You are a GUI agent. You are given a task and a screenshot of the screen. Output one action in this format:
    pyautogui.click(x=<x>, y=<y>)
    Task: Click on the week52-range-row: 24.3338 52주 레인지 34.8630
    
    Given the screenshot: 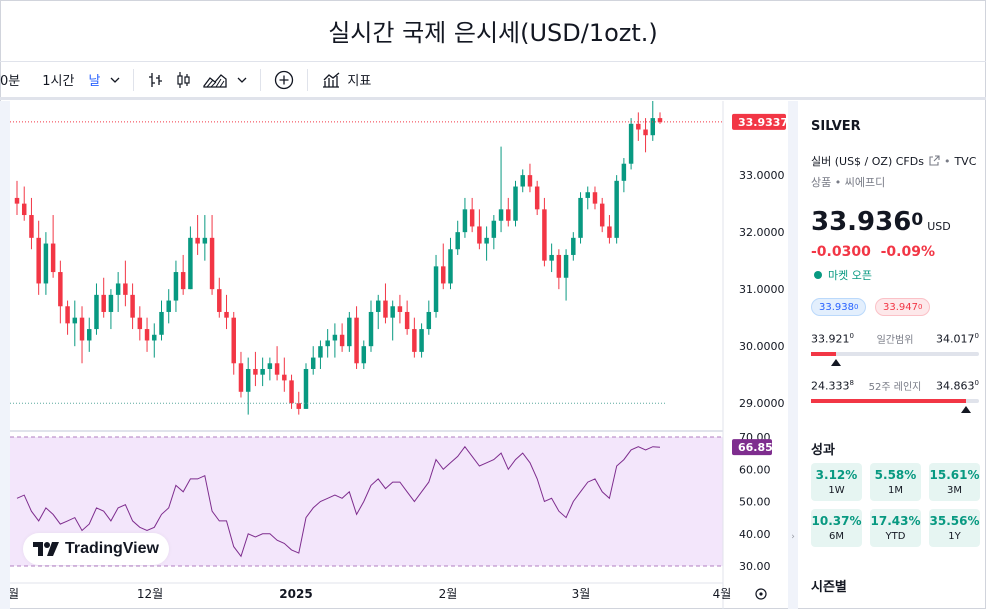 What is the action you would take?
    pyautogui.click(x=895, y=385)
    